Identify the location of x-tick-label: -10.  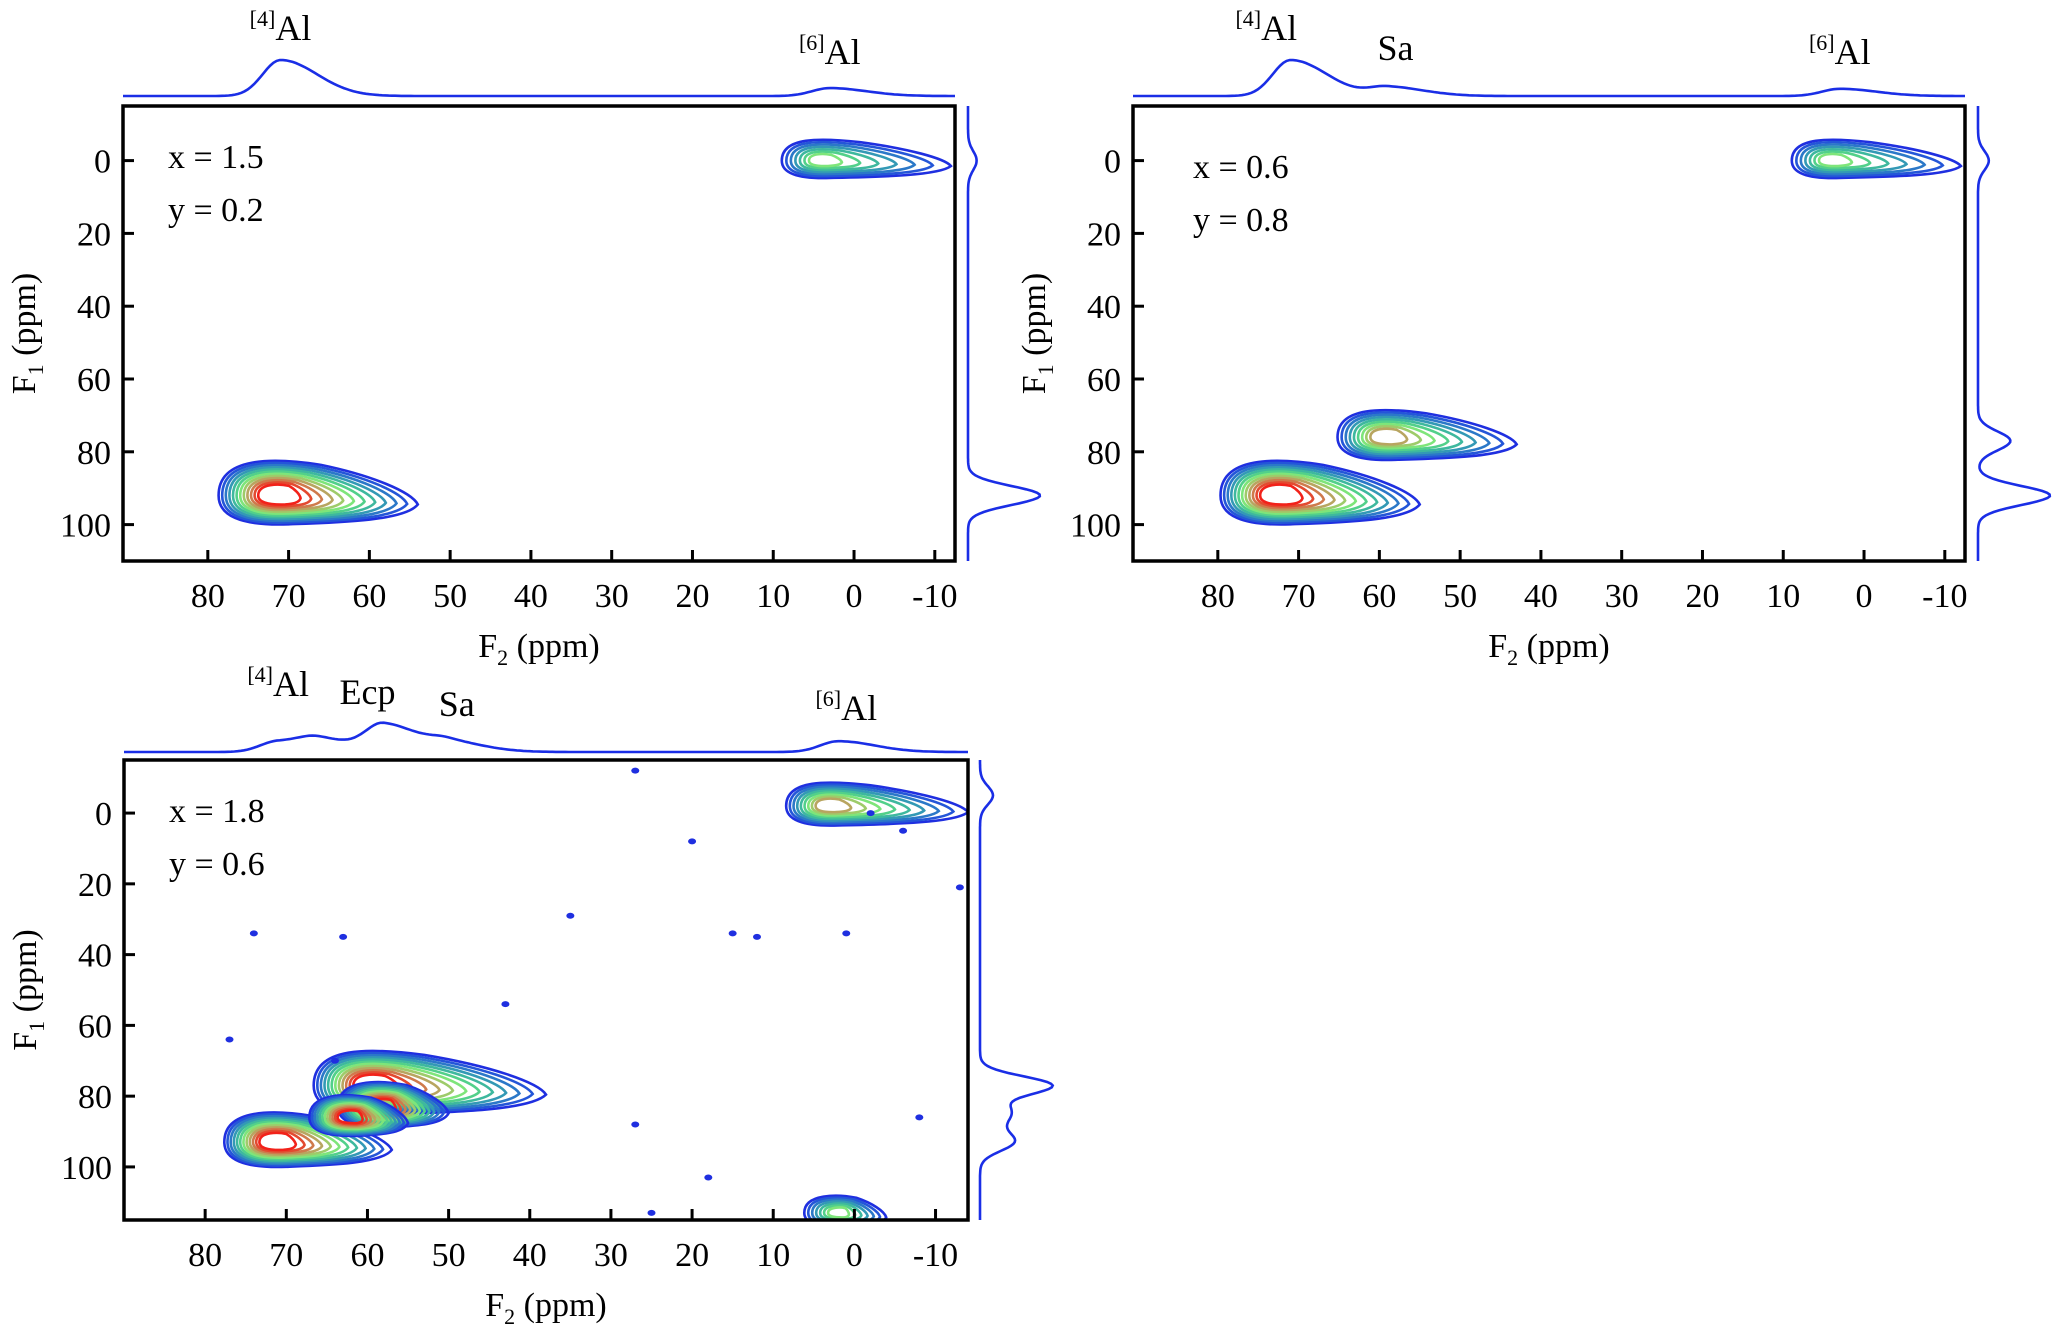
(1944, 596).